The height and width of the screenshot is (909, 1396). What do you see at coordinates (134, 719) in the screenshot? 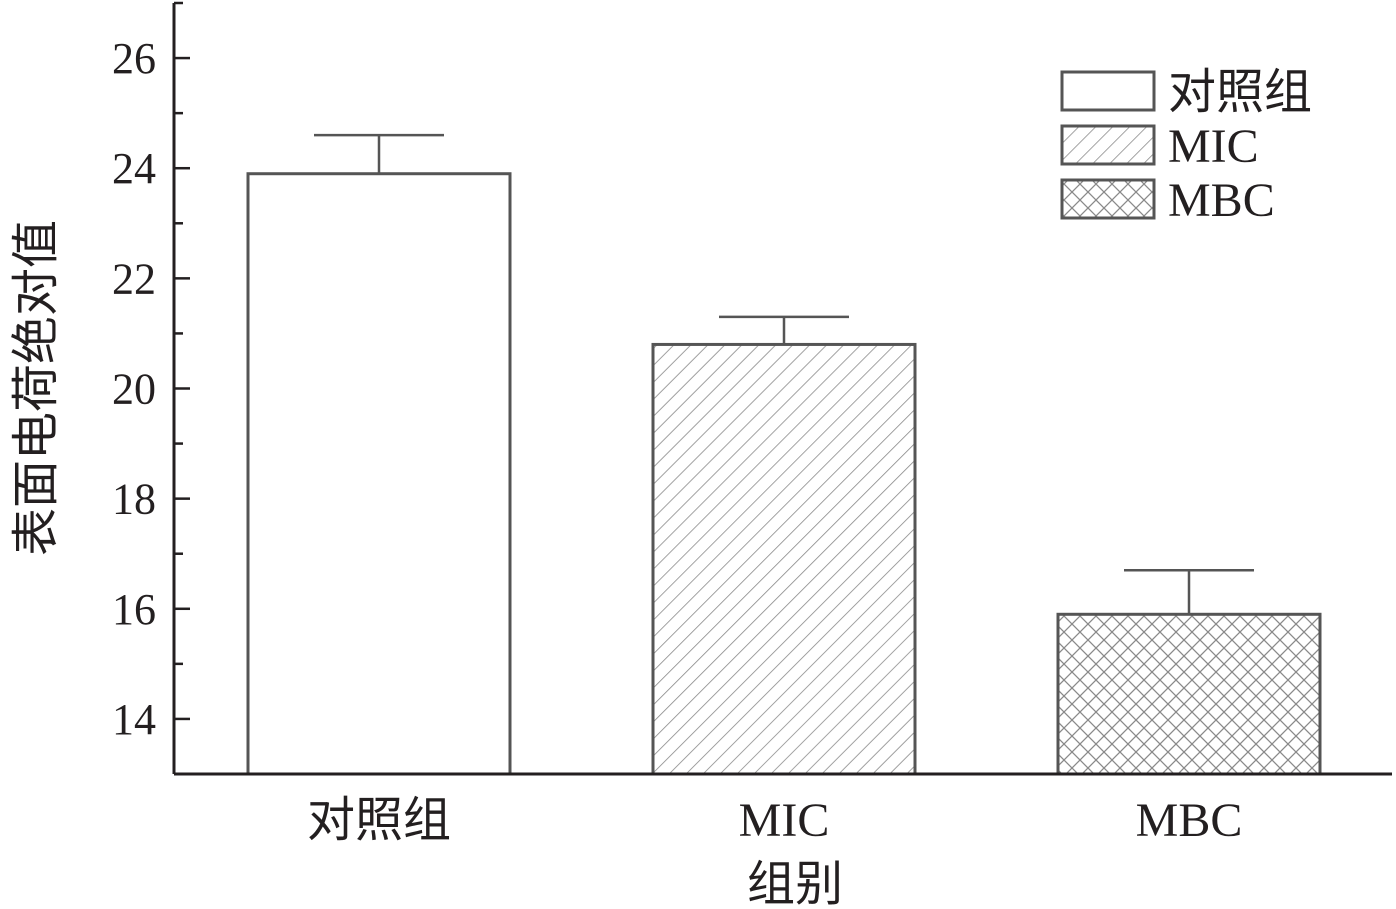
I see `y-tick-label: 14` at bounding box center [134, 719].